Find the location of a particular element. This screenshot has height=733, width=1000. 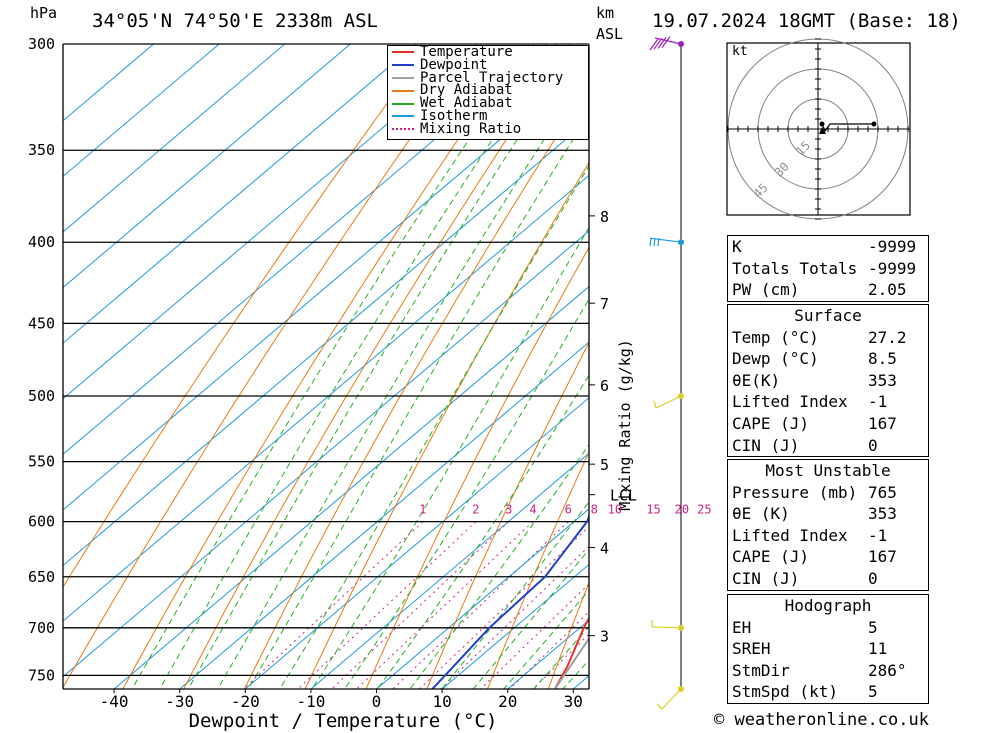

hodograph-value: 286° is located at coordinates (887, 670).